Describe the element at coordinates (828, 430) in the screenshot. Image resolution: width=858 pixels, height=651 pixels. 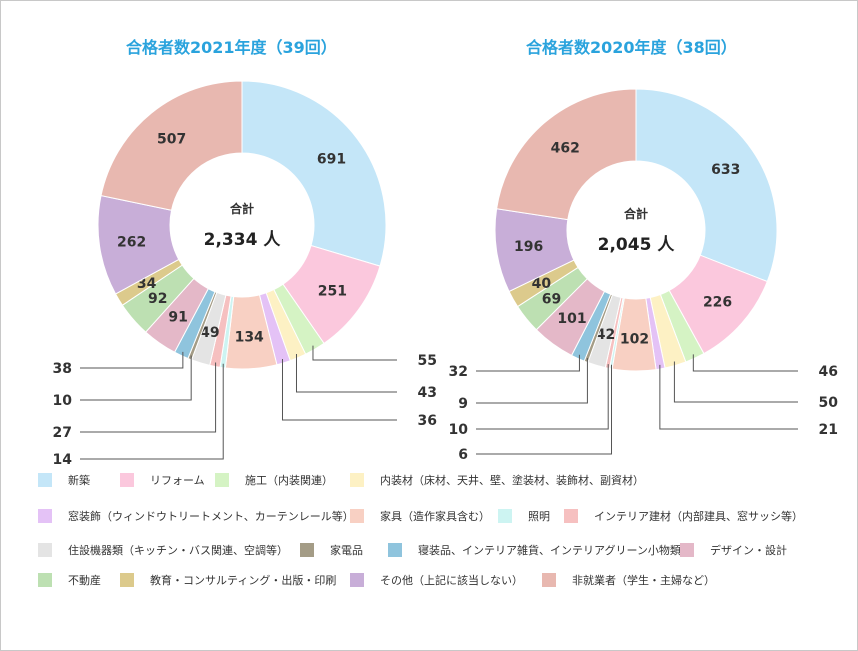
I see `data-label-4: 21` at that location.